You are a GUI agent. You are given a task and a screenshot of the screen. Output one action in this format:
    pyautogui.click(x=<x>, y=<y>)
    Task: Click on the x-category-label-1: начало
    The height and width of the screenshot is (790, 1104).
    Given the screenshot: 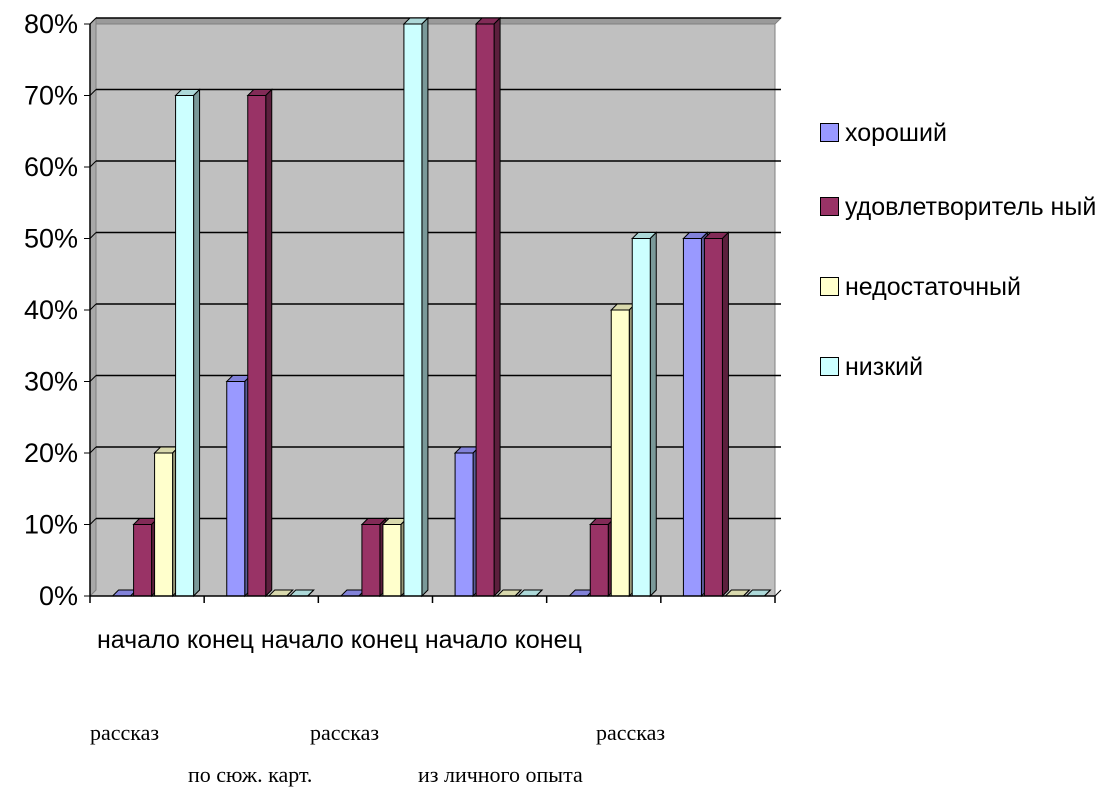 What is the action you would take?
    pyautogui.click(x=138, y=640)
    